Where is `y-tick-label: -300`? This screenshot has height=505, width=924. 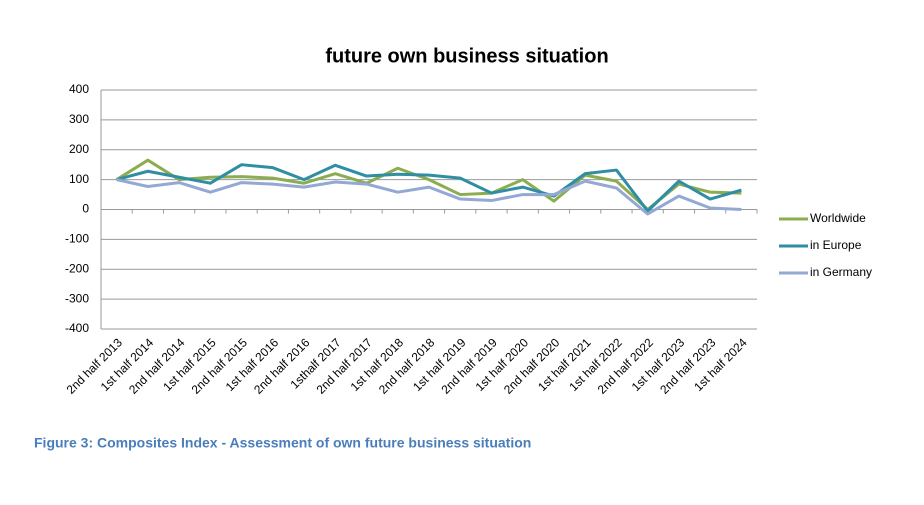 y-tick-label: -300 is located at coordinates (77, 298).